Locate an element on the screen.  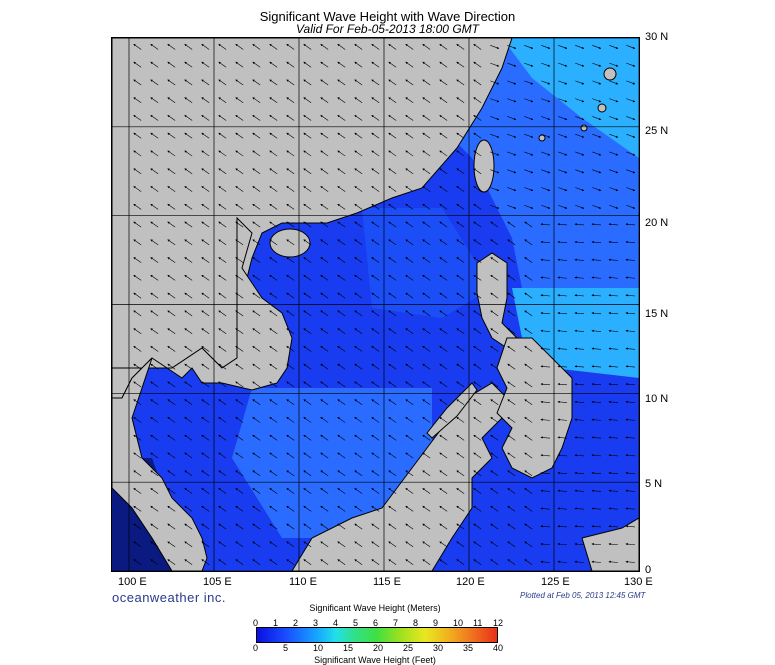
legend-feet-tick: 30 is located at coordinates (438, 648).